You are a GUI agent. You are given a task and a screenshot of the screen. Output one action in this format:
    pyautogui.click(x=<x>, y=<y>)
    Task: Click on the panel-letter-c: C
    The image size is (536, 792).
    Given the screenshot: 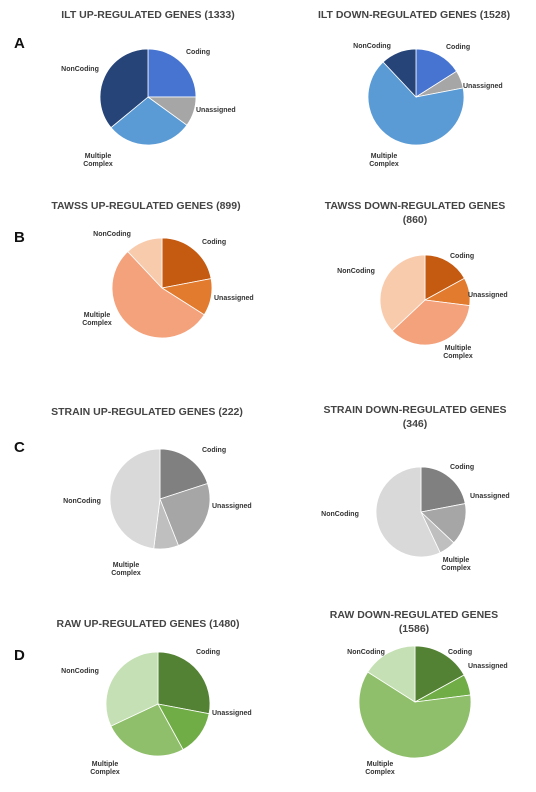 What is the action you would take?
    pyautogui.click(x=19, y=447)
    